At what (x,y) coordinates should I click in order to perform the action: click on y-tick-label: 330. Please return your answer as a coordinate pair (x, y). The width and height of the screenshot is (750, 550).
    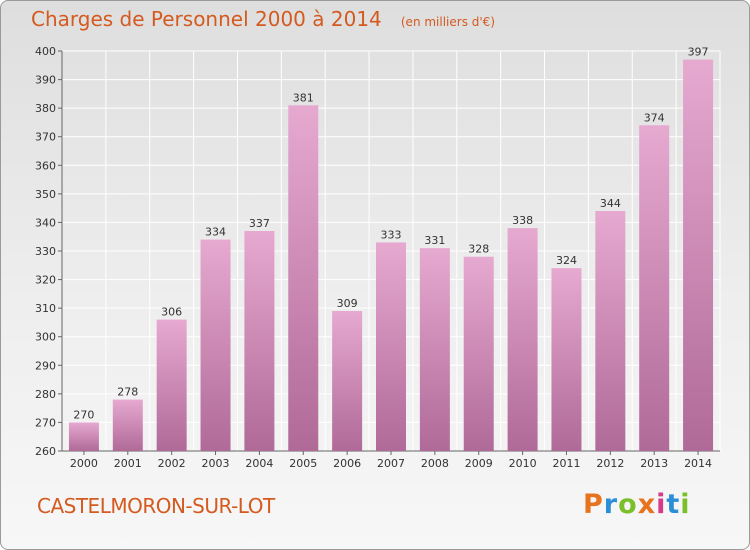
    Looking at the image, I should click on (45, 251).